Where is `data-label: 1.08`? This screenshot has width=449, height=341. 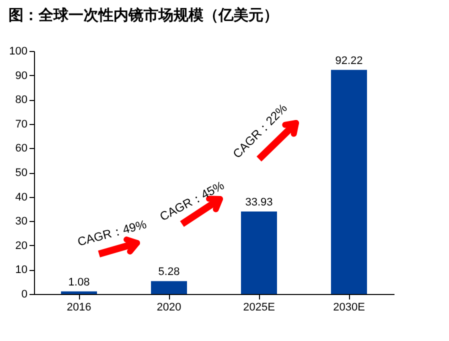 data-label: 1.08 is located at coordinates (79, 282).